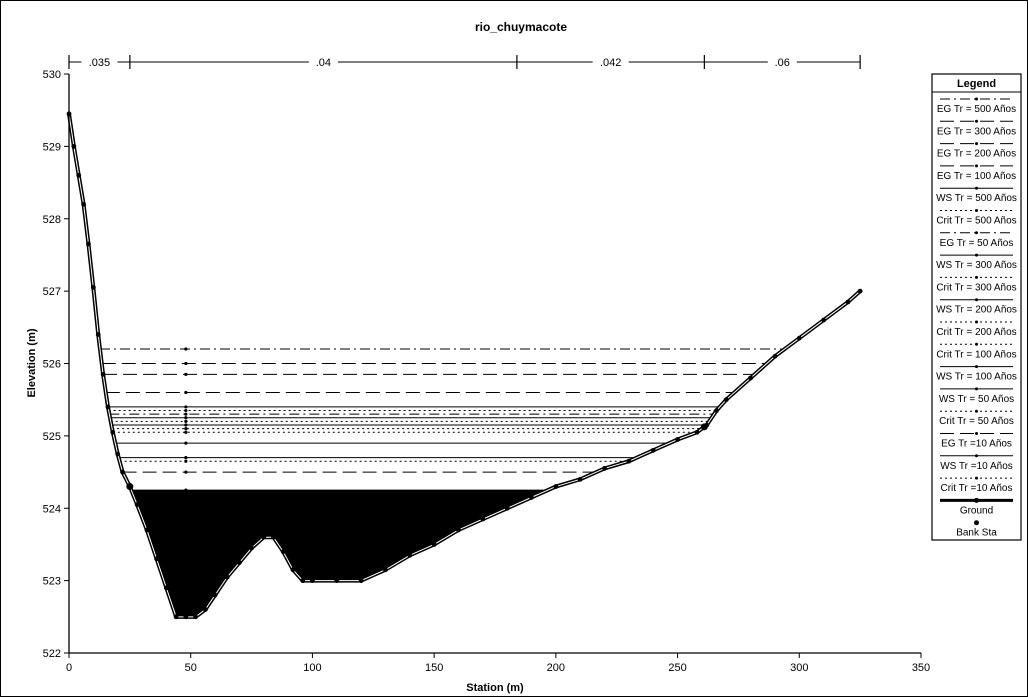 This screenshot has width=1028, height=697. I want to click on legend-entry-label: Crit Tr = 50 Años, so click(976, 421).